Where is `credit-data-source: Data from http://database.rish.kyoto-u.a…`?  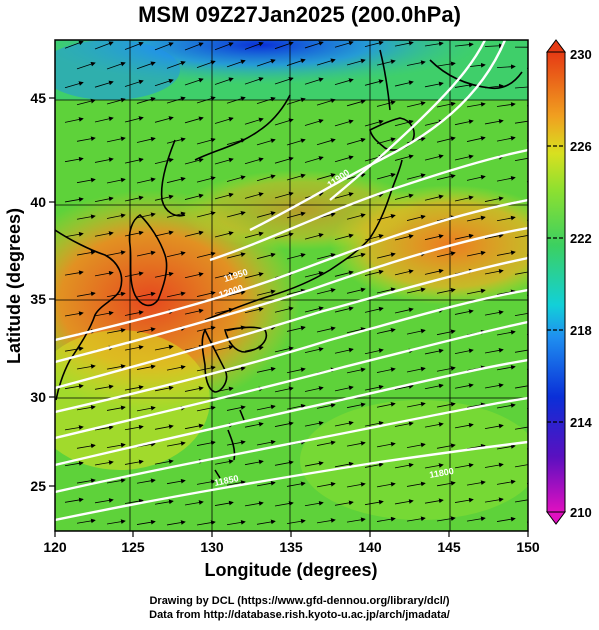
credit-data-source: Data from http://database.rish.kyoto-u.a… is located at coordinates (299, 615).